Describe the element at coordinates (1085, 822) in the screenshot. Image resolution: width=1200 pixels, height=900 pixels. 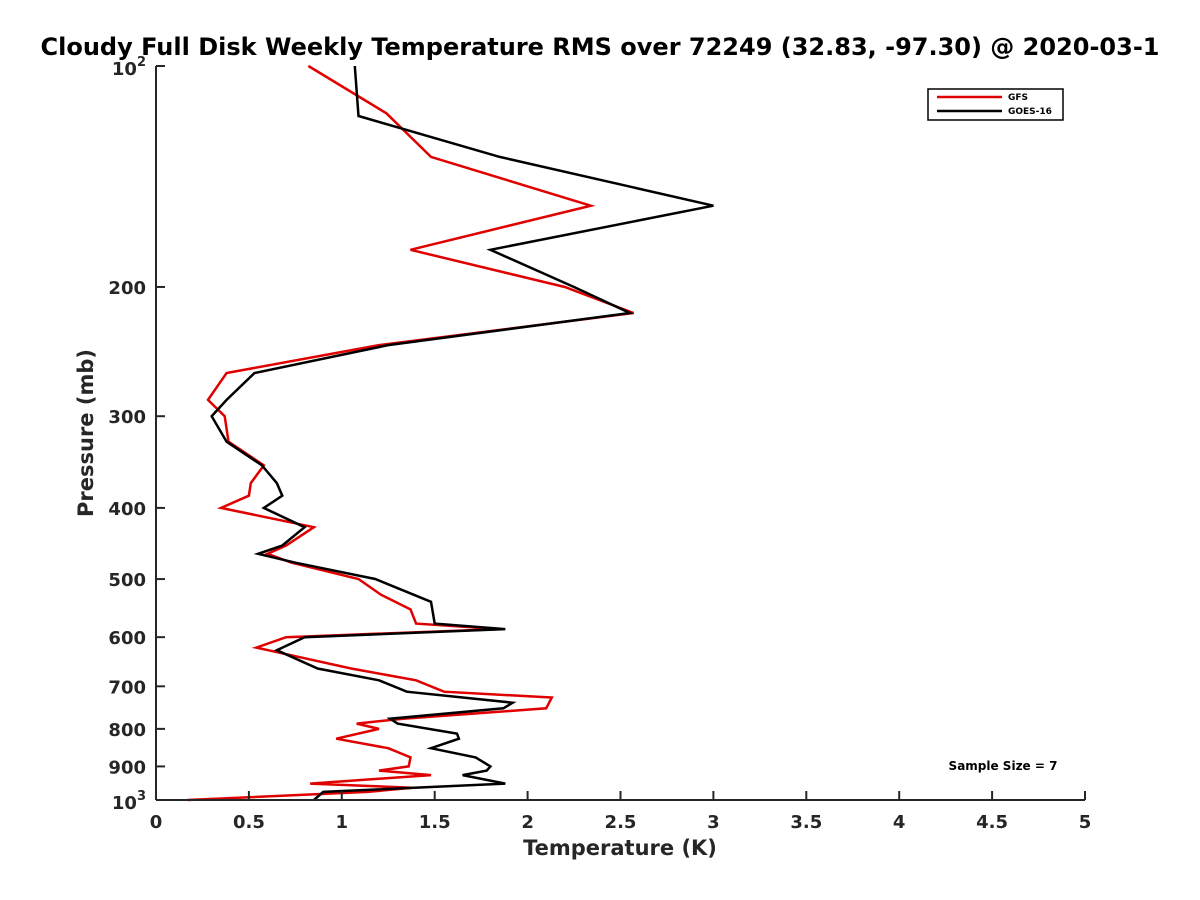
I see `x-tick-label: 5` at that location.